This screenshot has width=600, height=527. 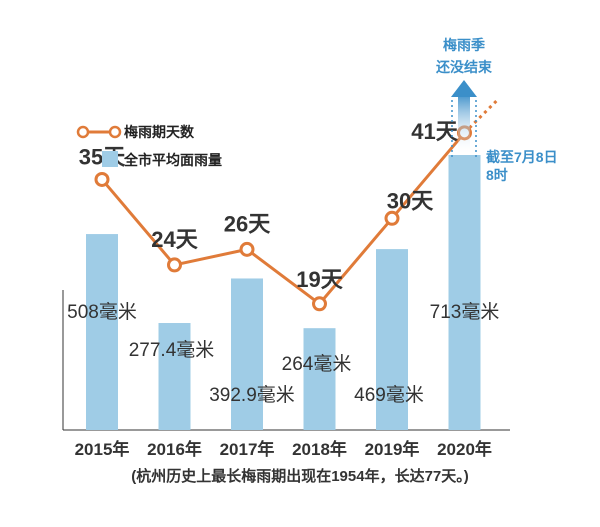 What do you see at coordinates (392, 449) in the screenshot?
I see `x-tick-label: 2019年` at bounding box center [392, 449].